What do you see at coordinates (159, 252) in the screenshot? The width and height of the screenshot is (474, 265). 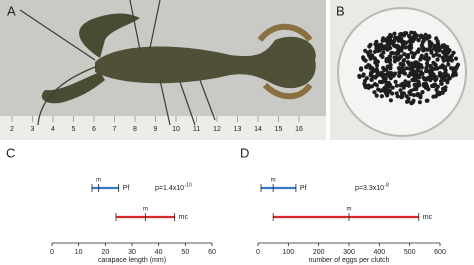 I see `x-tick-label: 40` at bounding box center [159, 252].